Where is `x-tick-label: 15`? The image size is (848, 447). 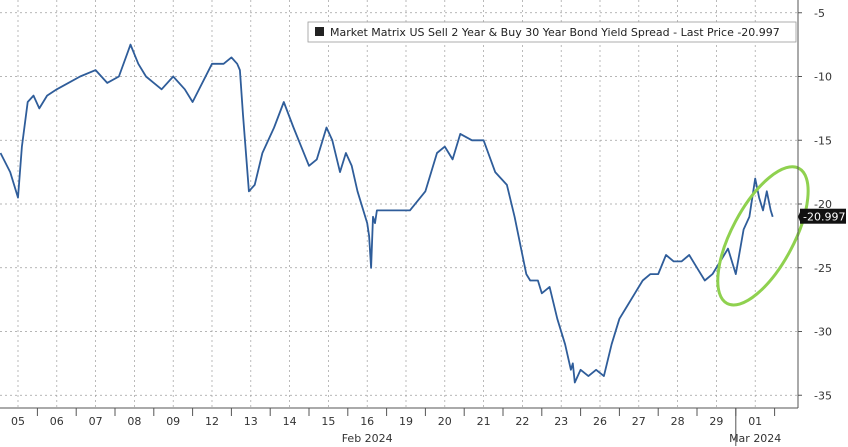
x-tick-label: 15 is located at coordinates (328, 421).